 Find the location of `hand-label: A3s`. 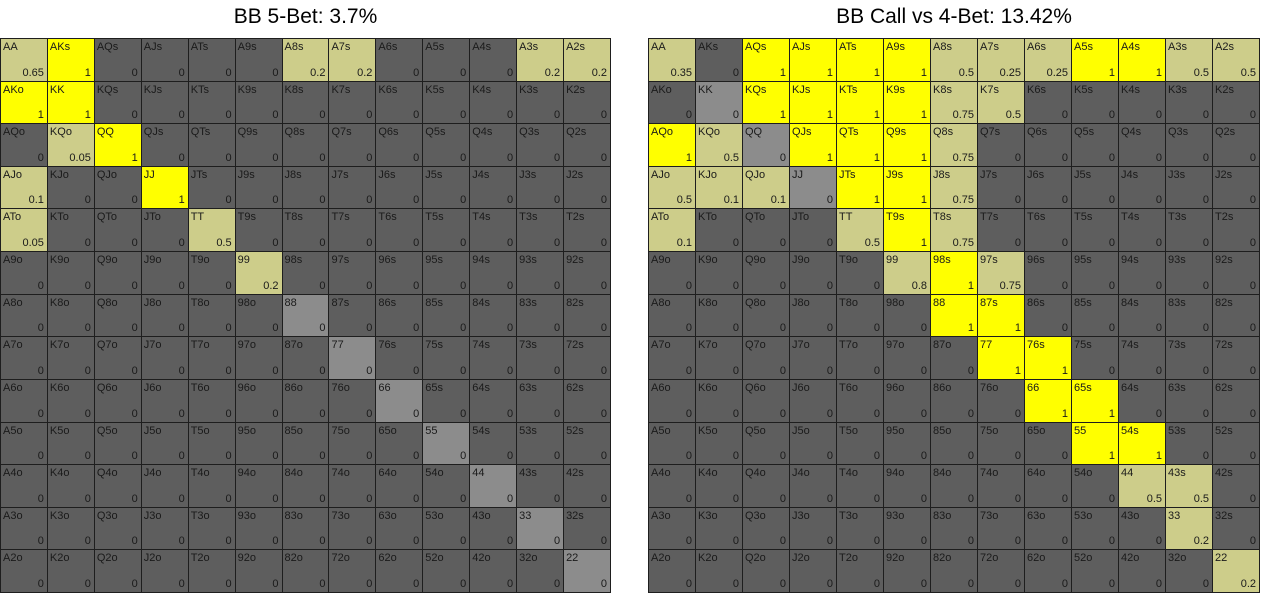

hand-label: A3s is located at coordinates (1177, 47).